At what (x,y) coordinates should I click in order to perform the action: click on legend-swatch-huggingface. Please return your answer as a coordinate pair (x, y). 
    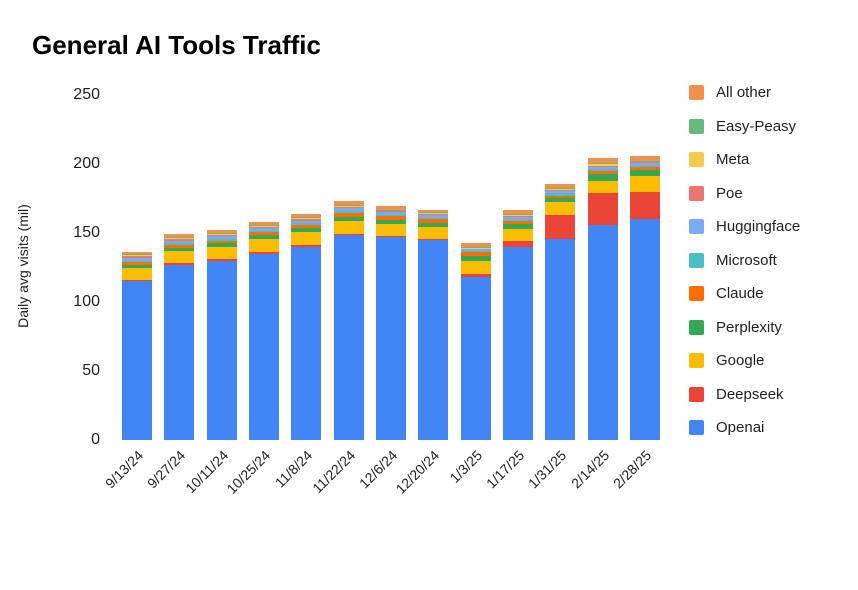
    Looking at the image, I should click on (696, 226).